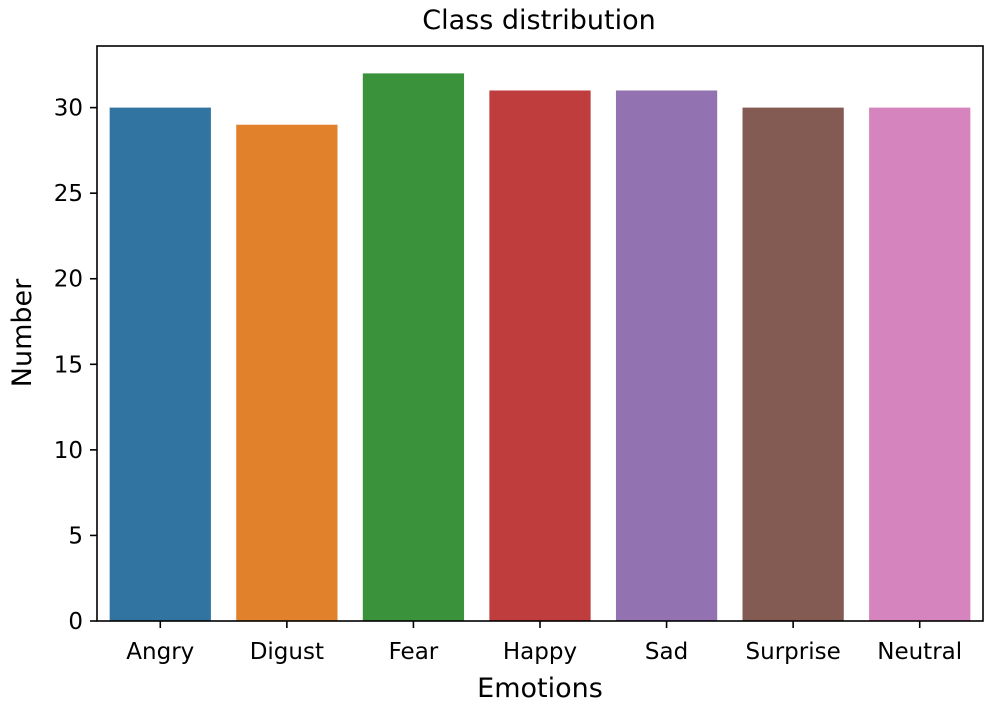 The width and height of the screenshot is (991, 706). I want to click on x-tick-label: Digust, so click(287, 652).